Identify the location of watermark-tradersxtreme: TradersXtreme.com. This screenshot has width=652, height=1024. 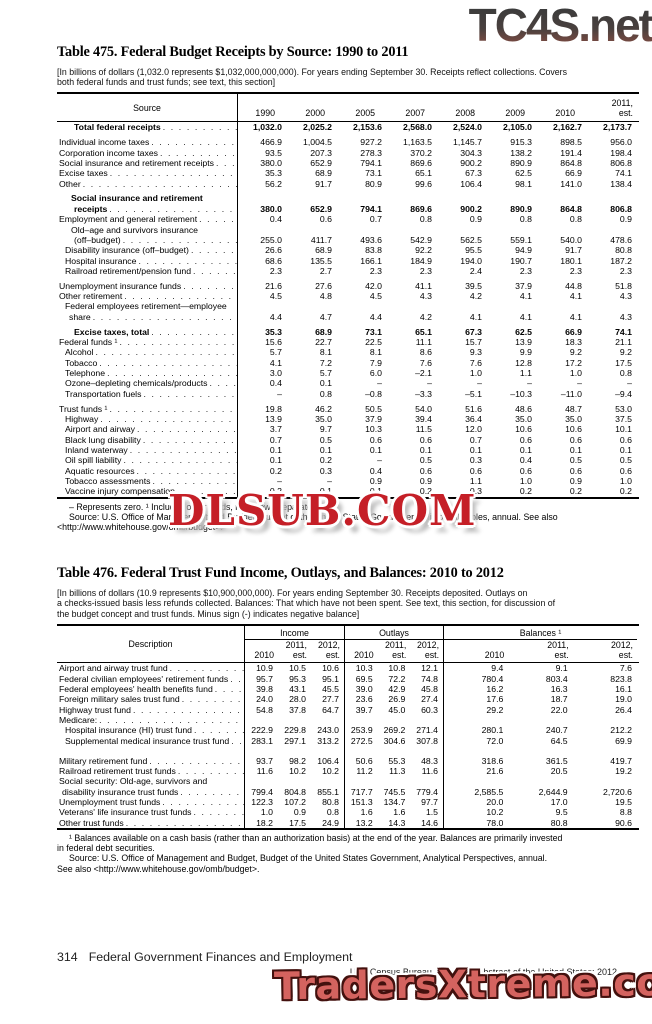
(462, 984).